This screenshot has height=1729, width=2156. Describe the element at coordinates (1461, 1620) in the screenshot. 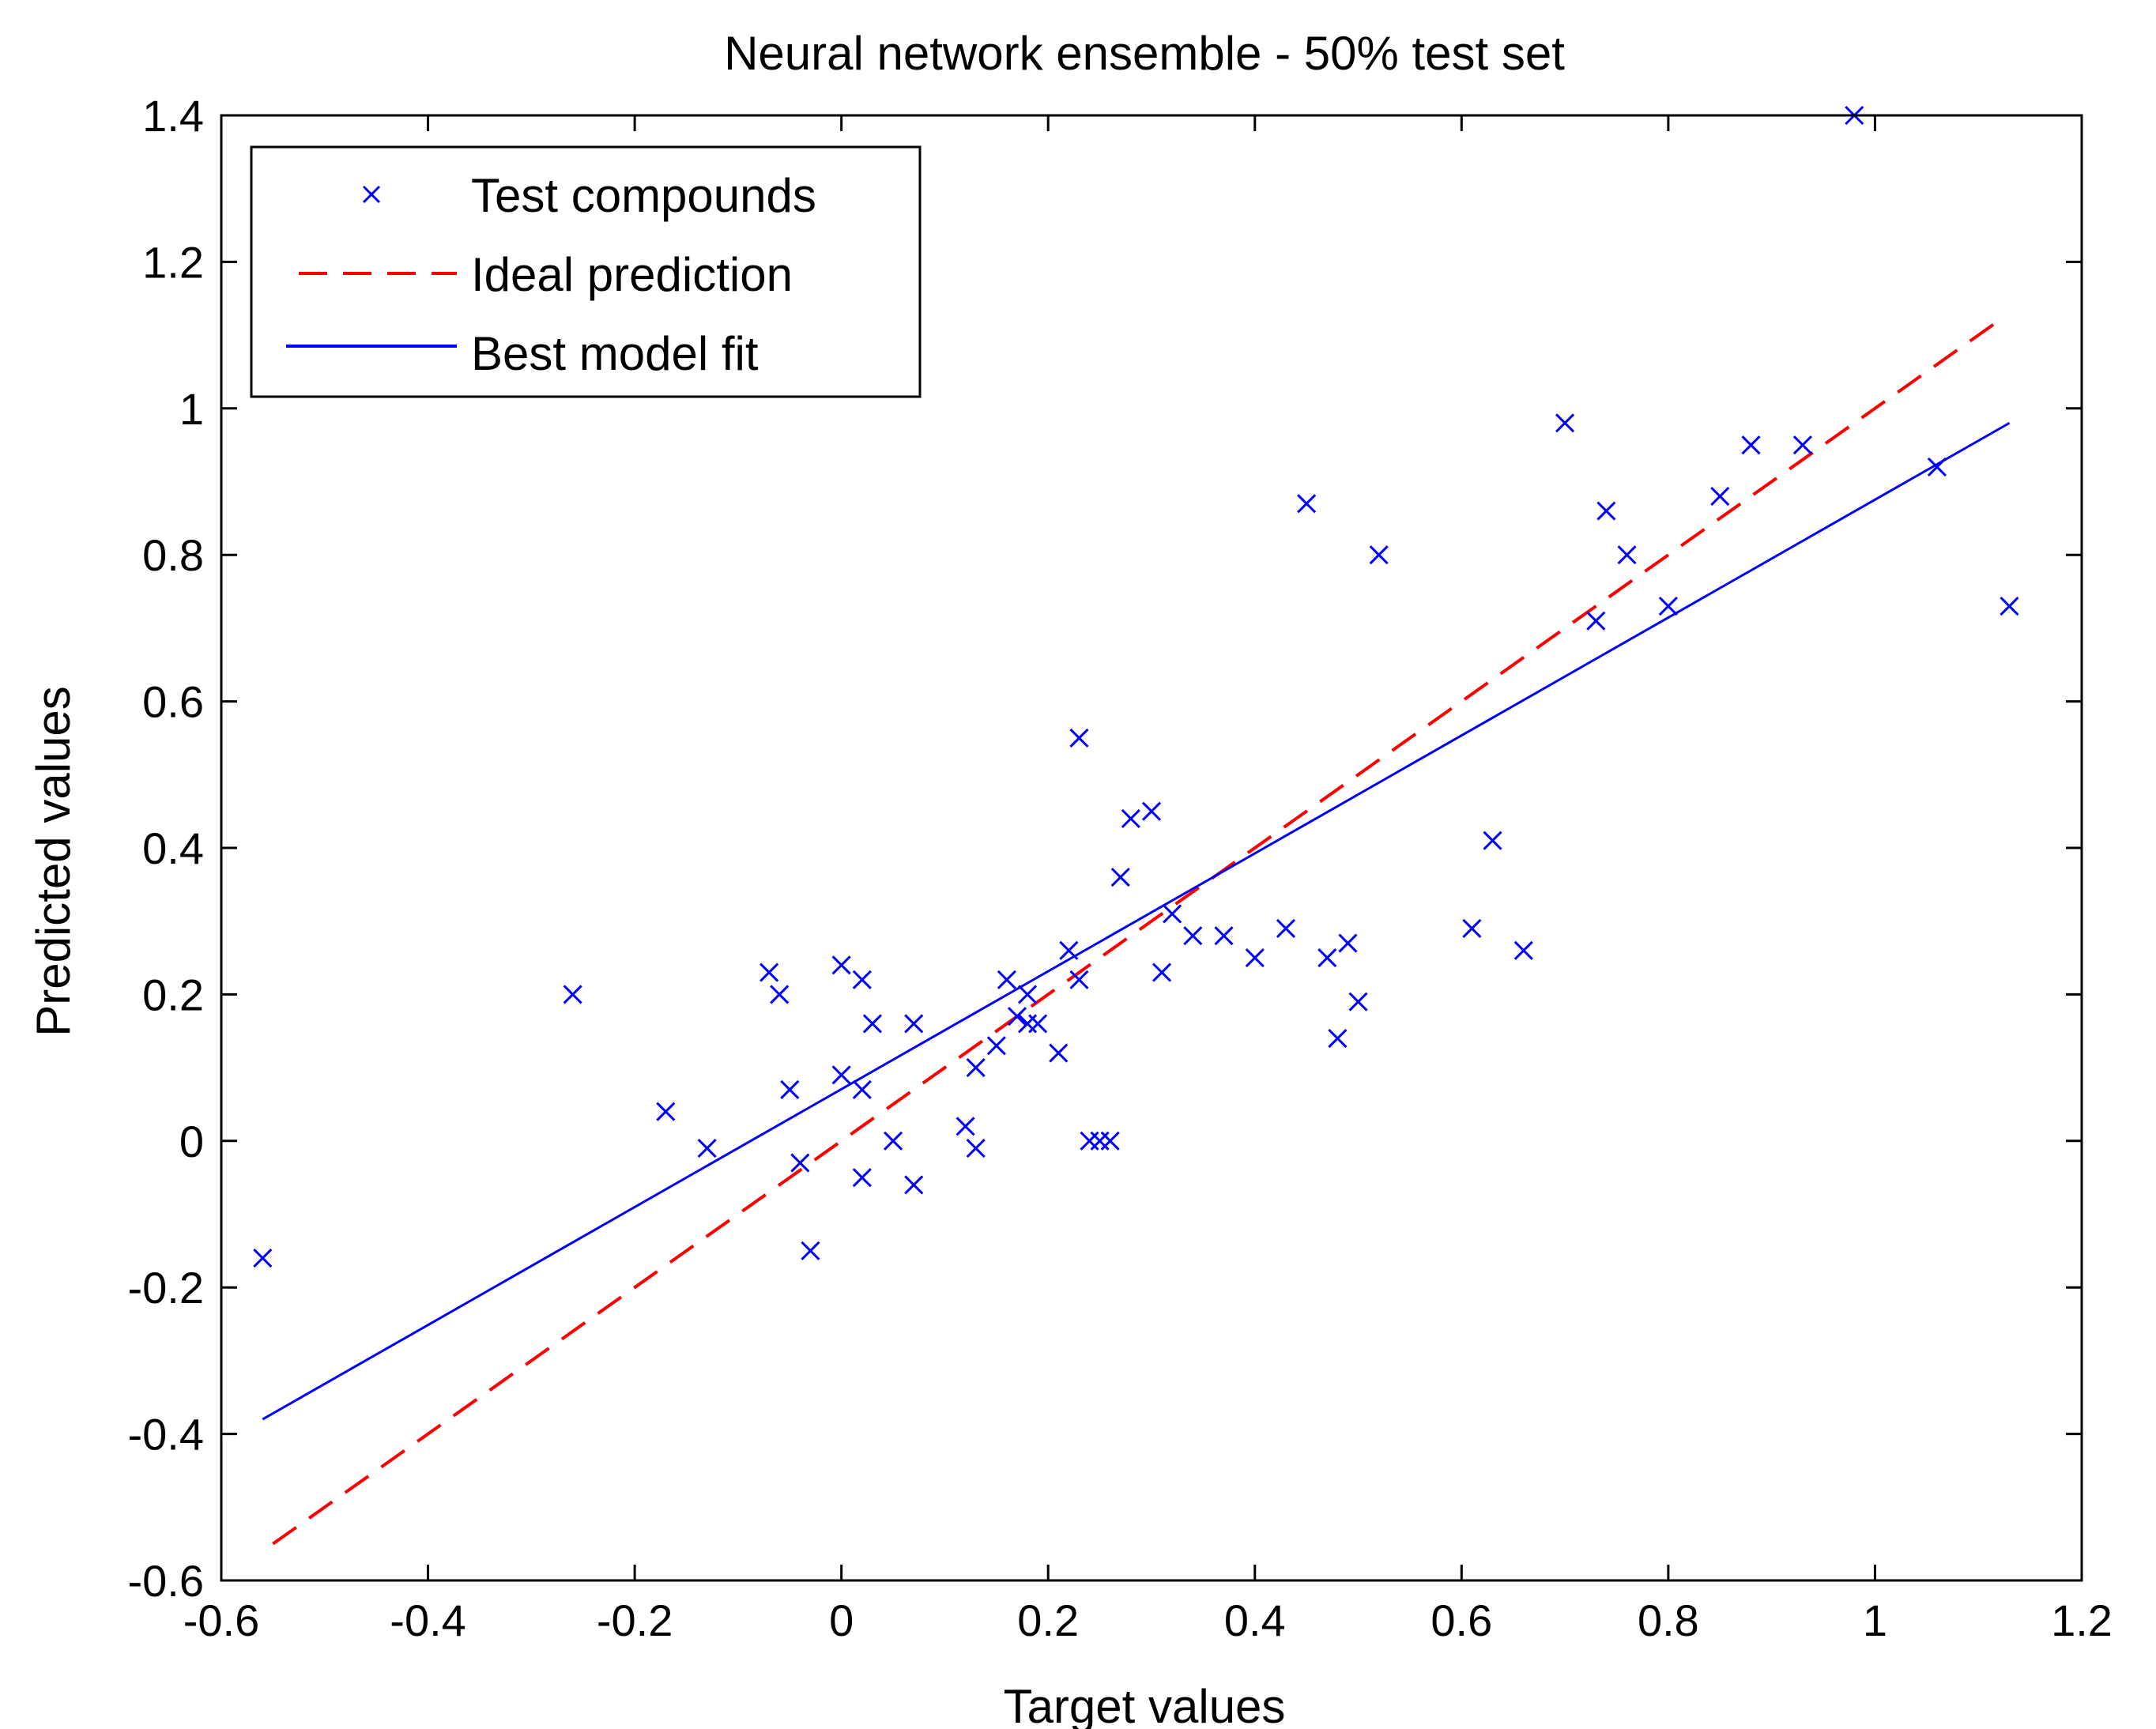

I see `x-tick-label: 0.6` at that location.